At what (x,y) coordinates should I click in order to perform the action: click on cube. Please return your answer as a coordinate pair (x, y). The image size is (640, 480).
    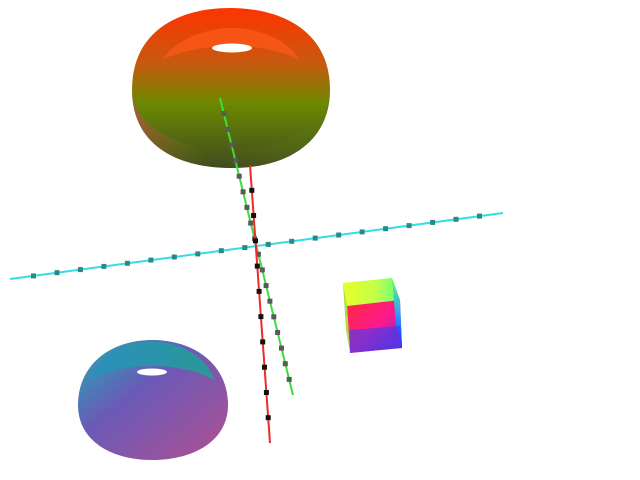
    Looking at the image, I should click on (372, 315).